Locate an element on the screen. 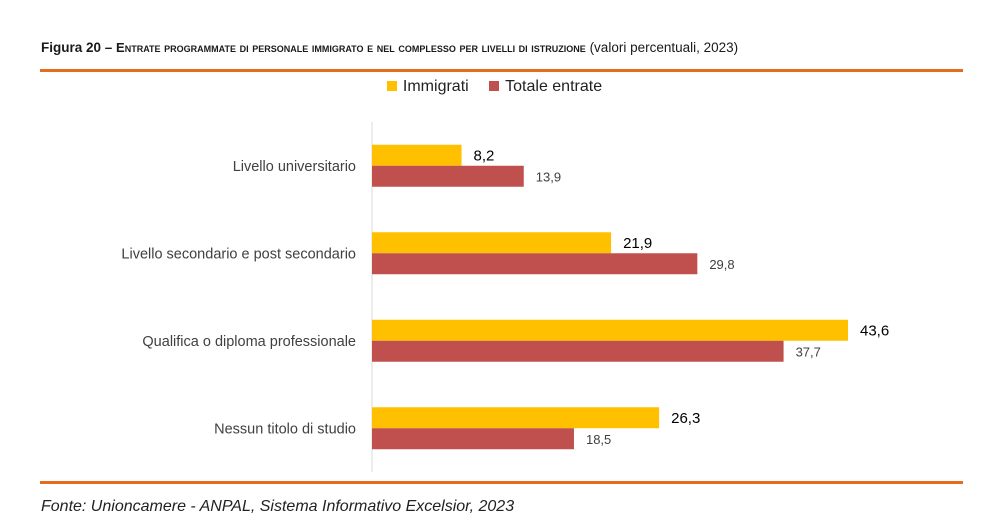 This screenshot has width=989, height=530. bottom-rule is located at coordinates (501, 482).